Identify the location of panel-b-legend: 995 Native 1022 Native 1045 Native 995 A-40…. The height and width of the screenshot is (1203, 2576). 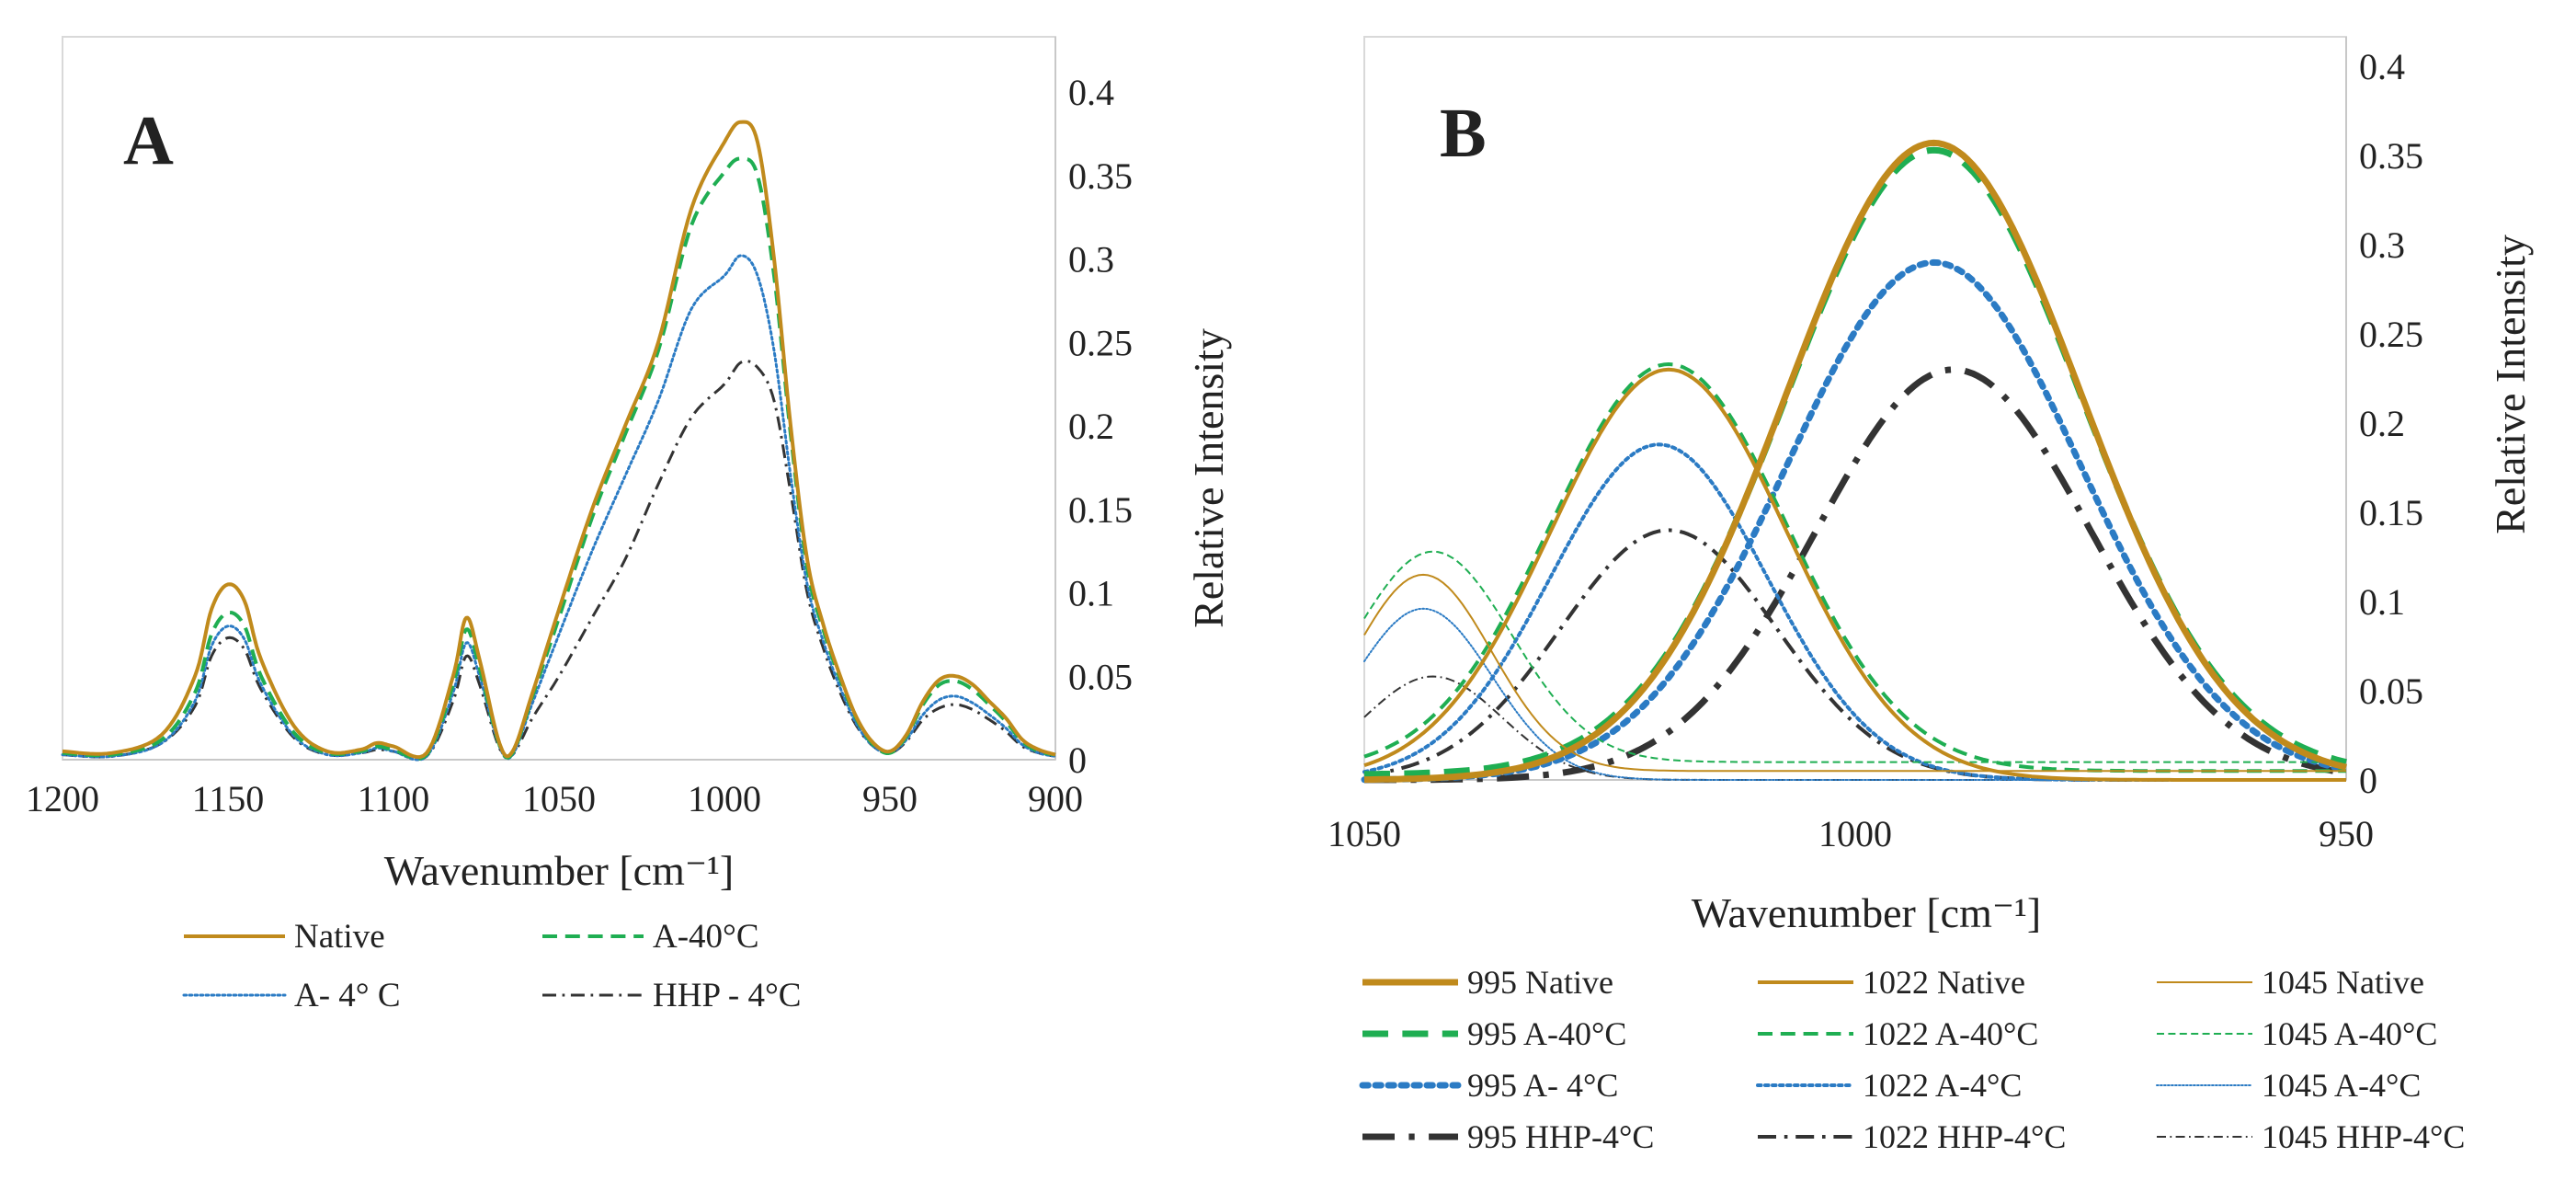
(1912, 1059).